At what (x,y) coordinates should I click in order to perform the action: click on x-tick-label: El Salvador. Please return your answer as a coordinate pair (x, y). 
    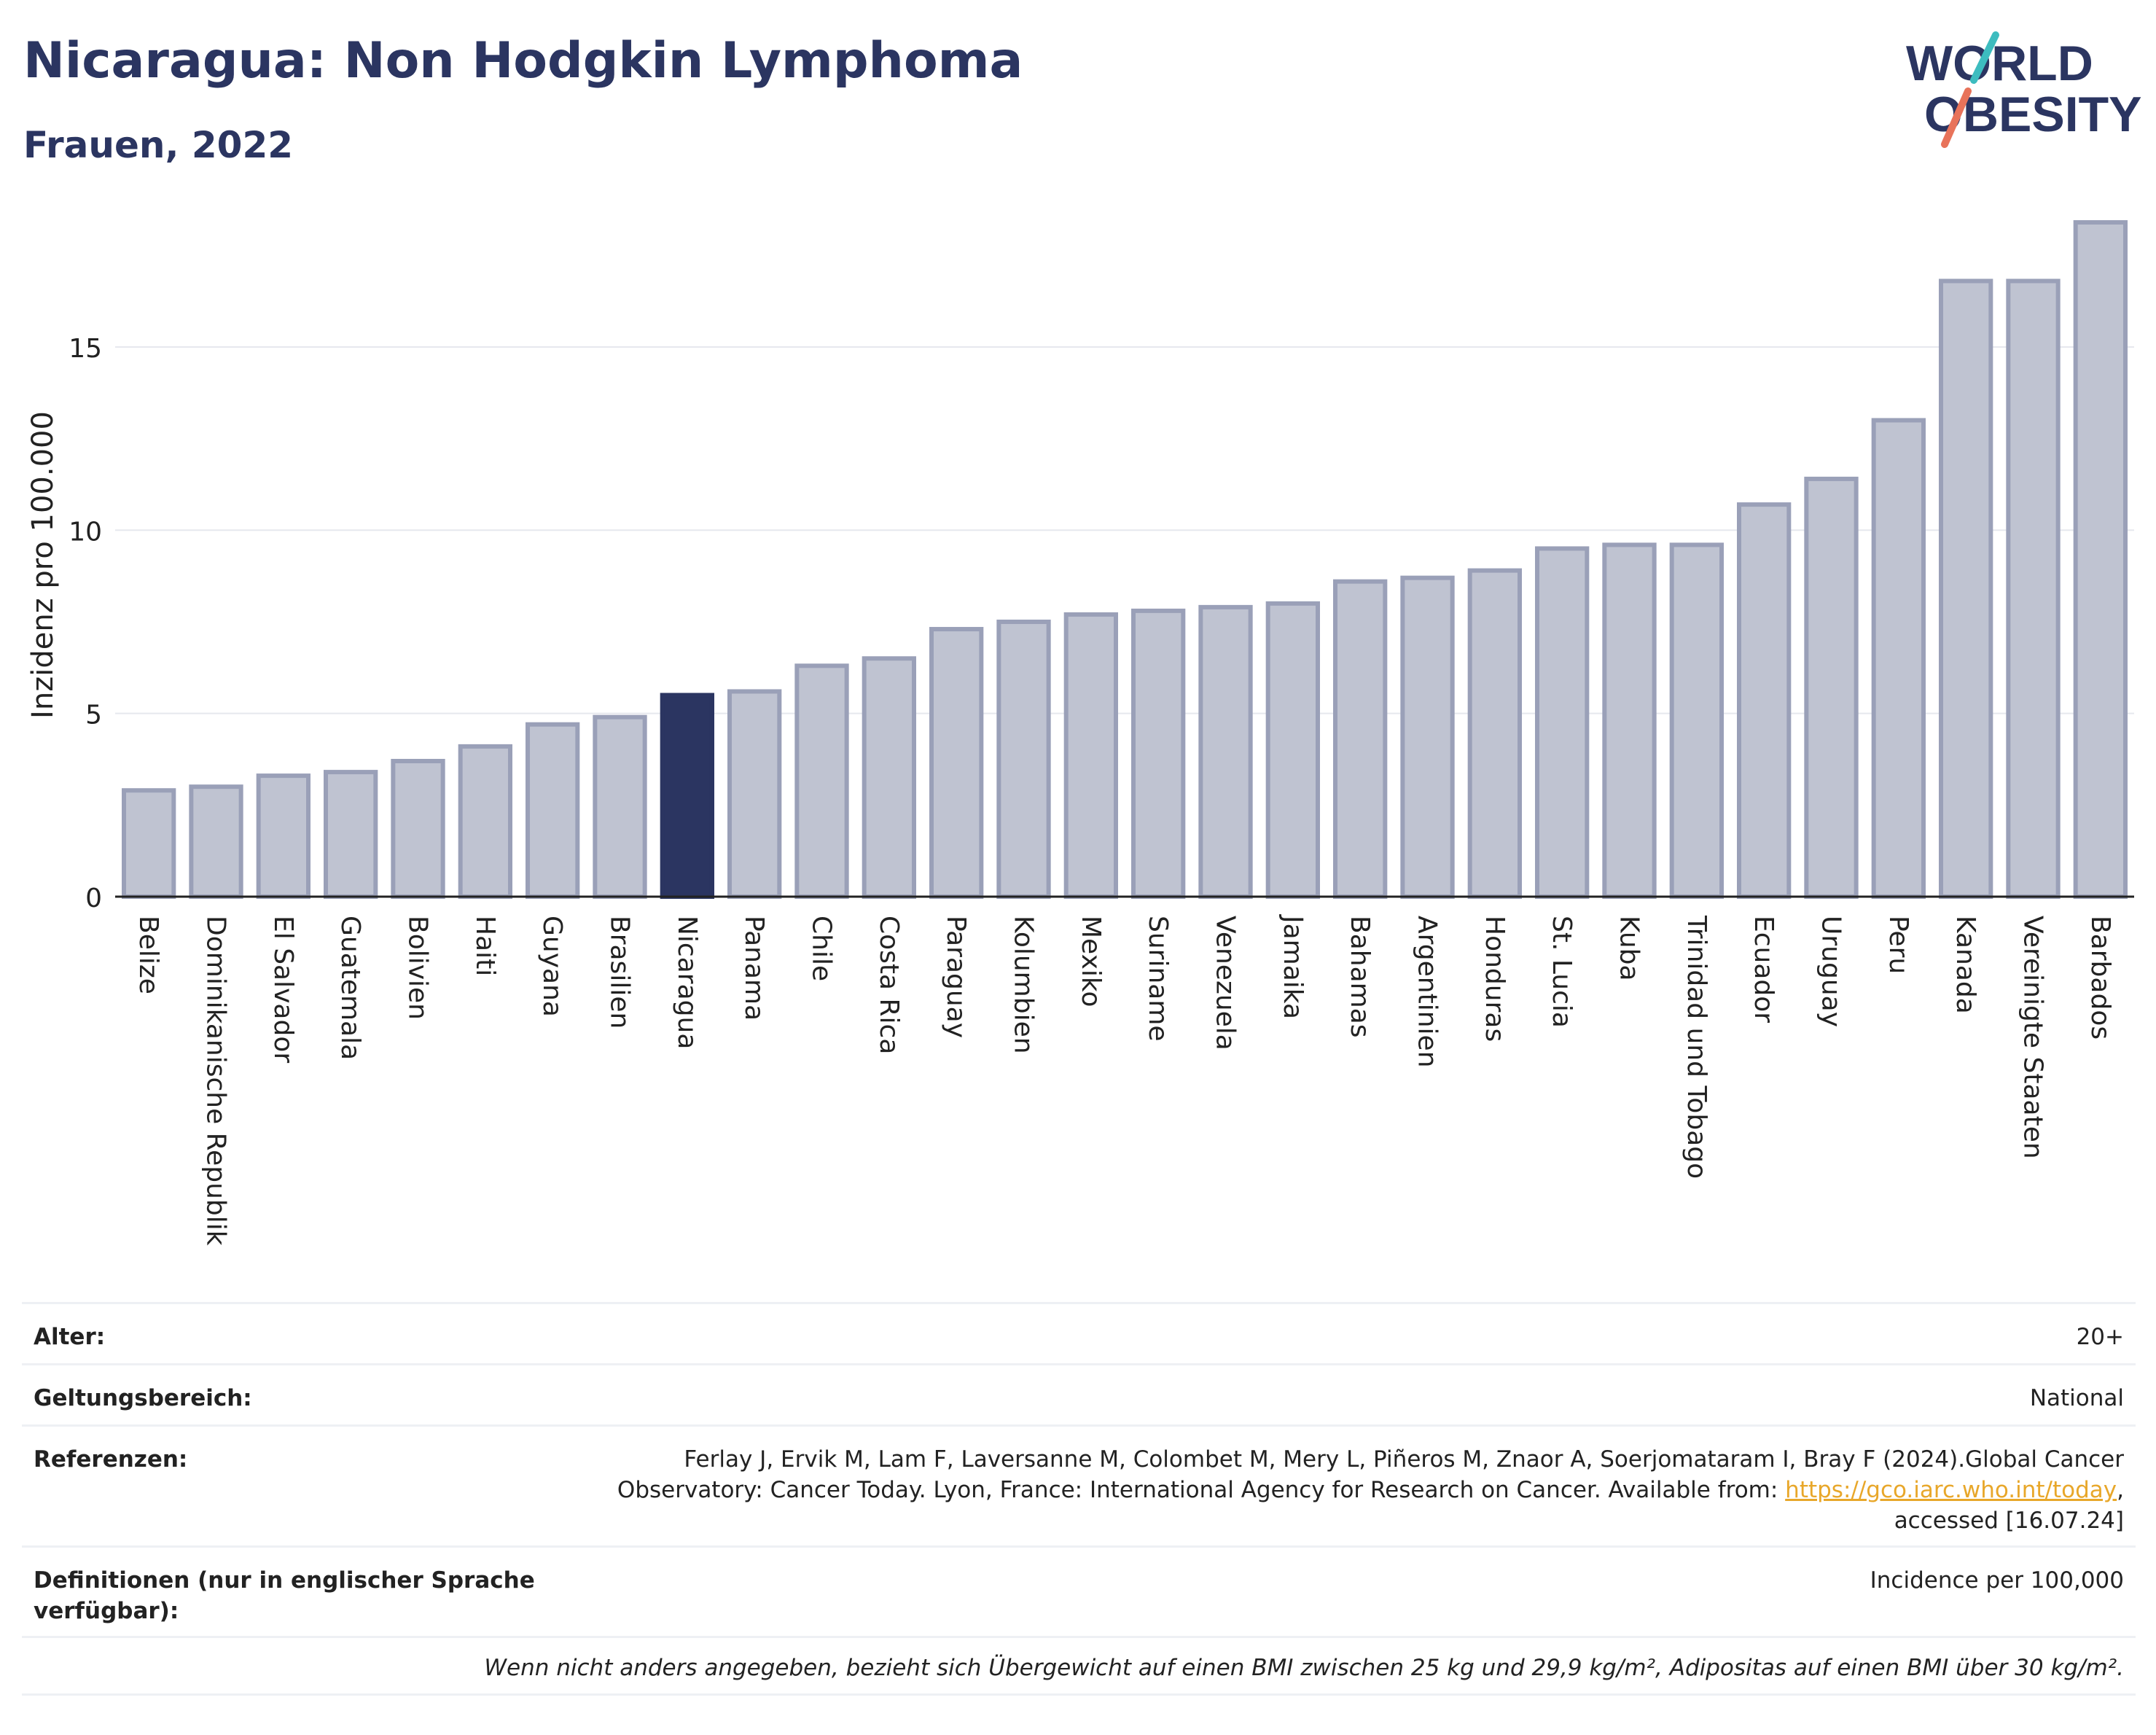
    Looking at the image, I should click on (283, 989).